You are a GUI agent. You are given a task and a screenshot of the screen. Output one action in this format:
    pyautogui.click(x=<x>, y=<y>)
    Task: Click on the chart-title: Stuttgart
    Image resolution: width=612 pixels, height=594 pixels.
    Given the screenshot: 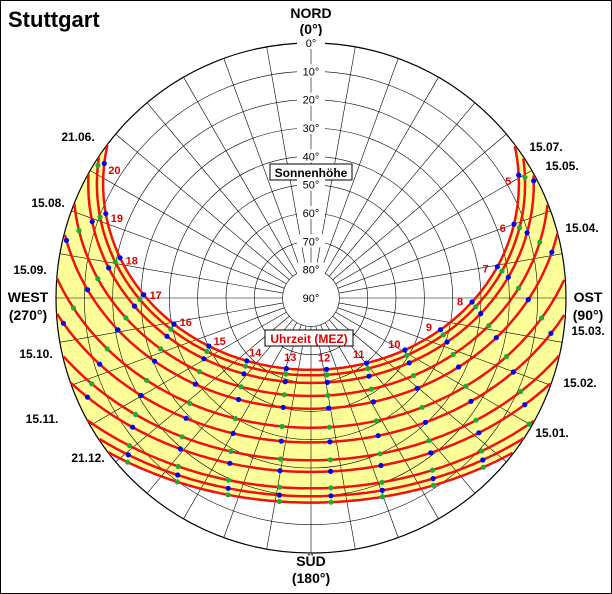 What is the action you would take?
    pyautogui.click(x=54, y=19)
    